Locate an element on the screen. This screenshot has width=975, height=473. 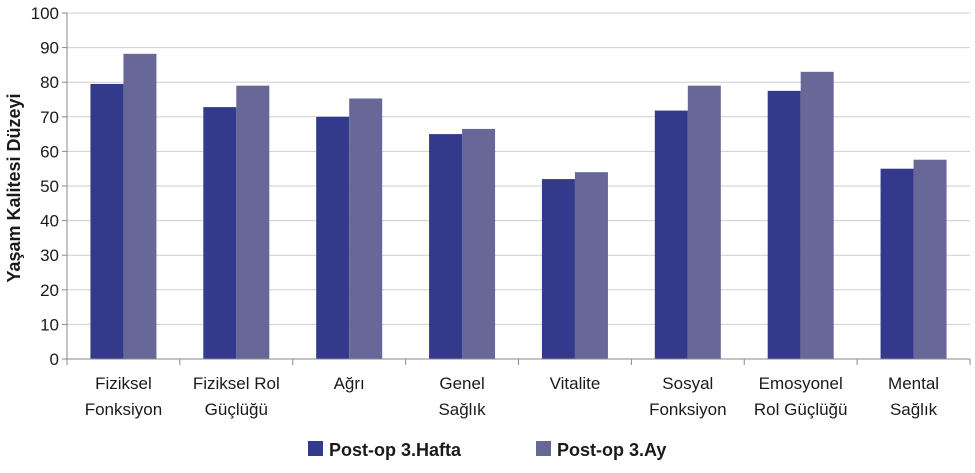
y-tick-label: 40 is located at coordinates (49, 221).